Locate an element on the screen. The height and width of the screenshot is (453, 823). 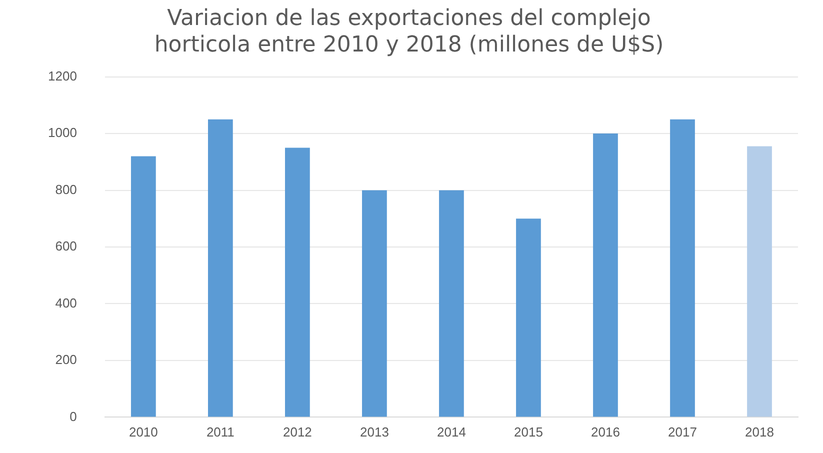
y-tick-label: 1000 is located at coordinates (62, 132).